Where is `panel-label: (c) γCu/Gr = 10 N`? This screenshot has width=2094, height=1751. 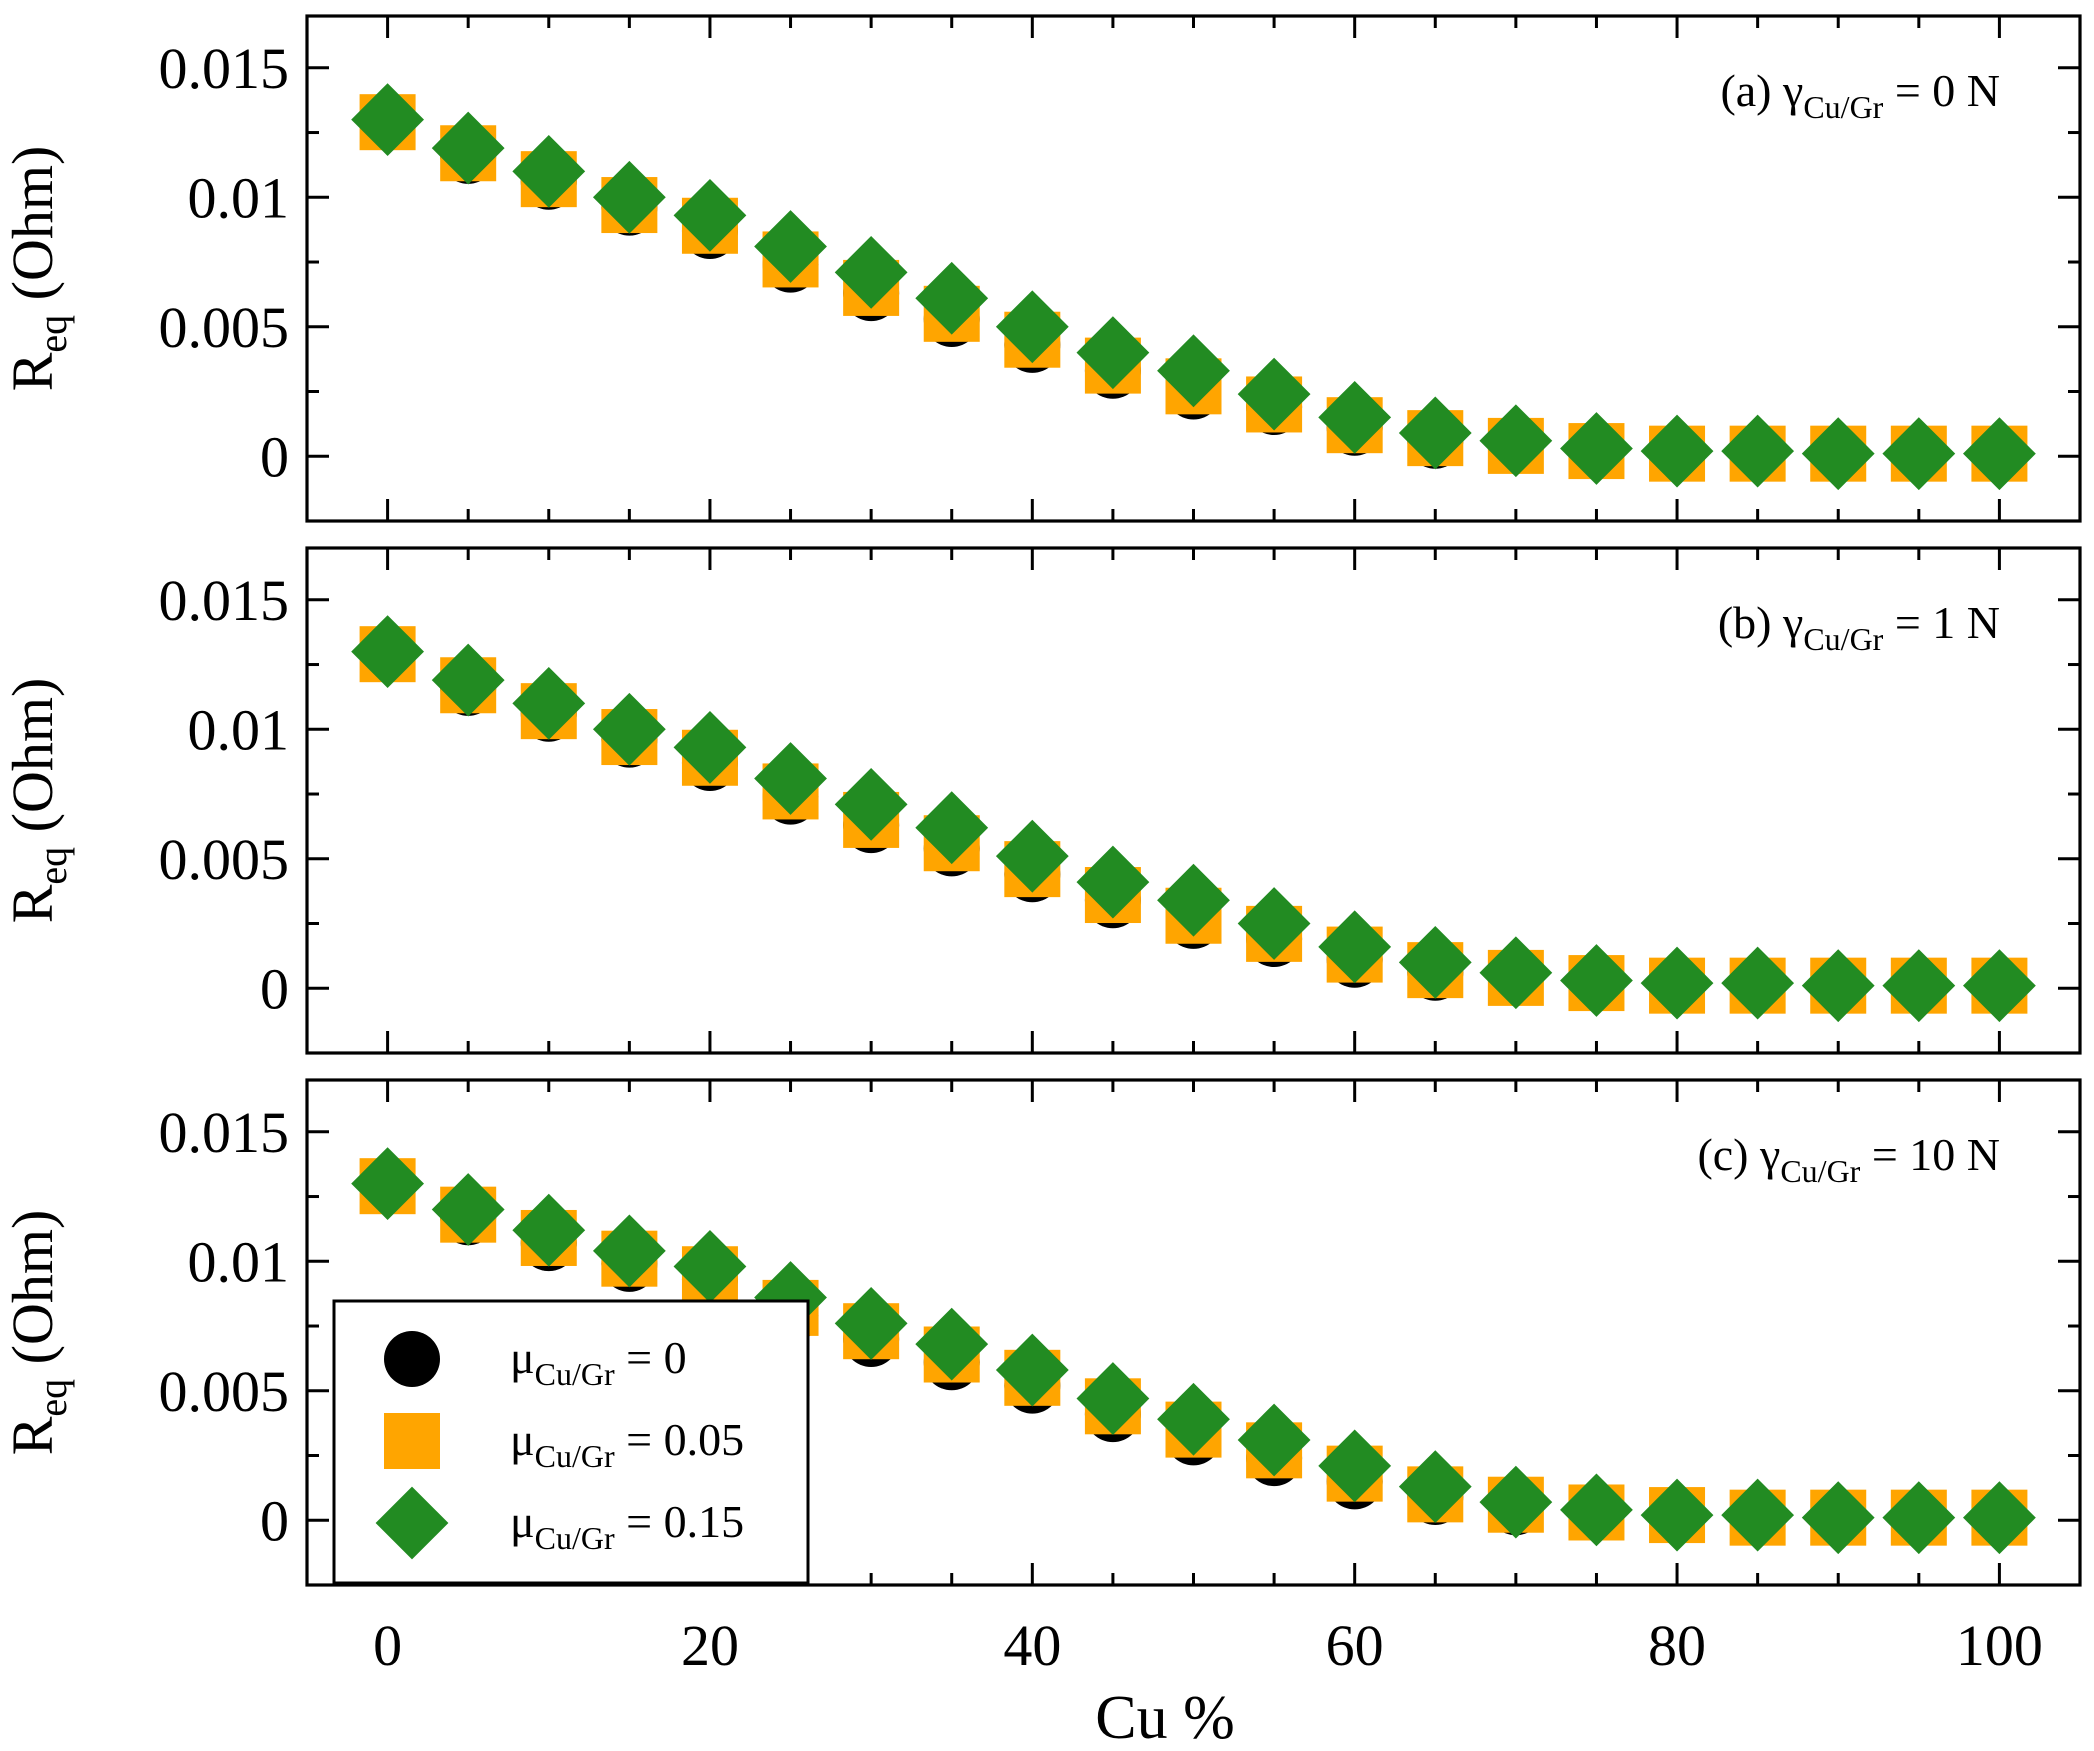
panel-label: (c) γCu/Gr = 10 N is located at coordinates (1848, 1159).